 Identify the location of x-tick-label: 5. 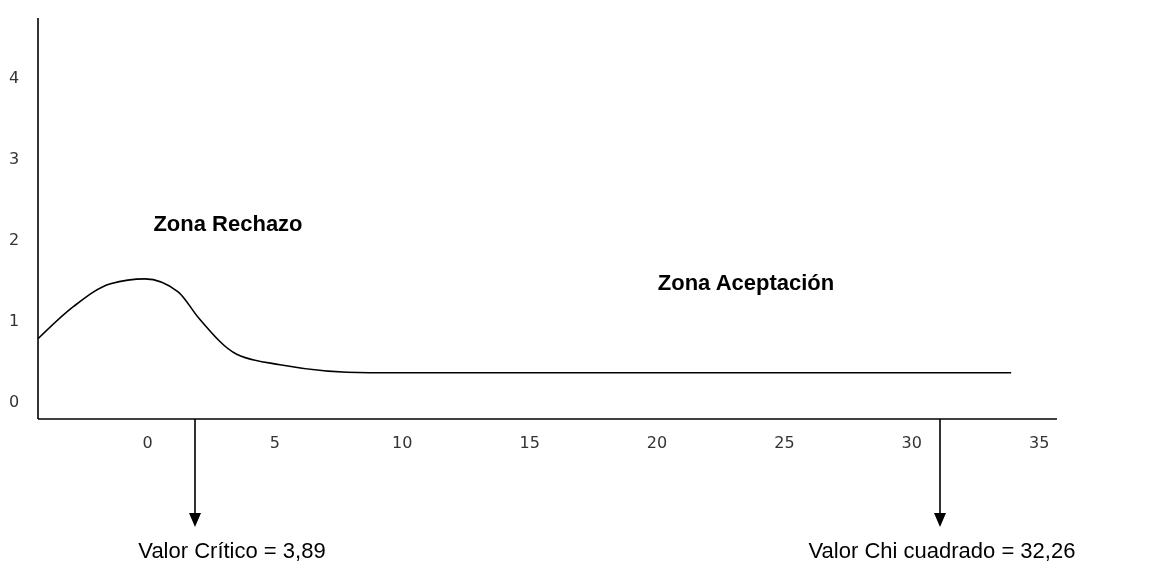
(275, 442).